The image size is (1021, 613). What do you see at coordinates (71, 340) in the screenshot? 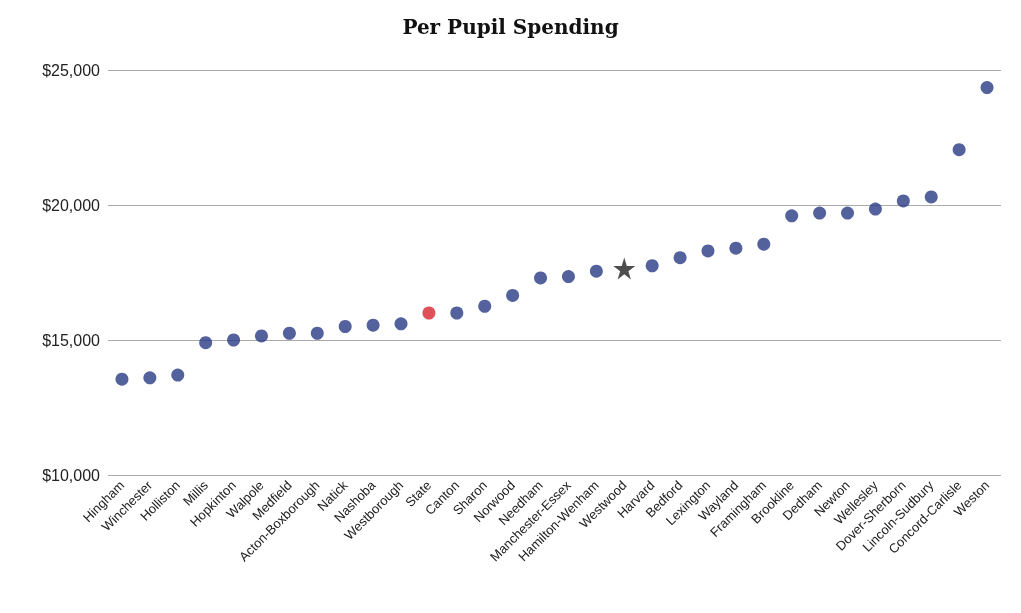
I see `y-tick-label: $15,000` at bounding box center [71, 340].